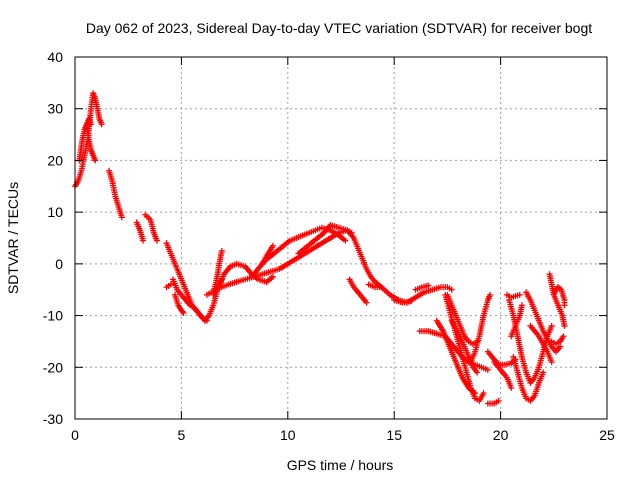  Describe the element at coordinates (340, 465) in the screenshot. I see `x-axis-label: GPS time / hours` at that location.